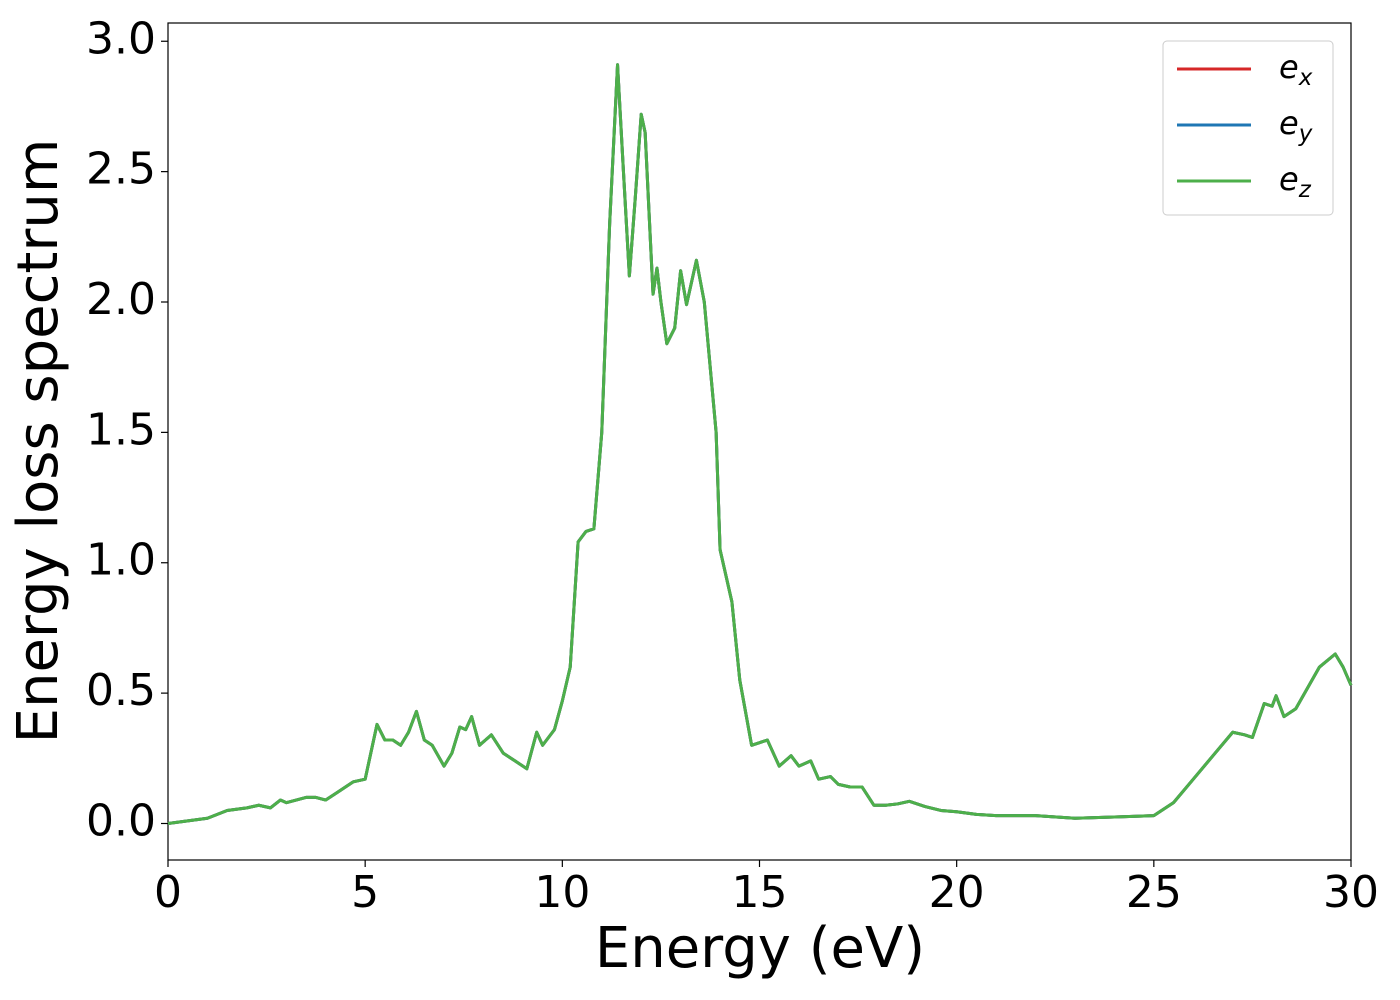  Describe the element at coordinates (121, 169) in the screenshot. I see `y-tick-label: 2.5` at that location.